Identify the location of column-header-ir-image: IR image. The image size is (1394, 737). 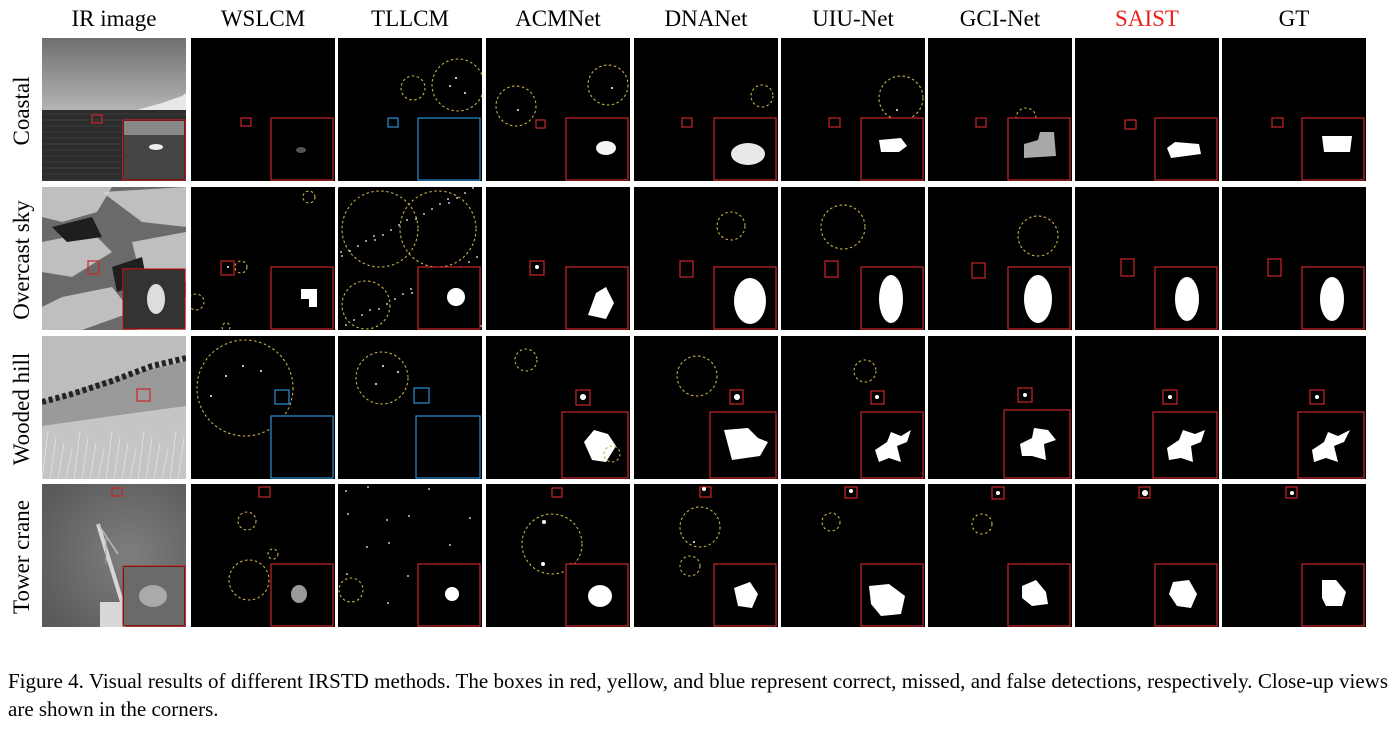
(114, 18).